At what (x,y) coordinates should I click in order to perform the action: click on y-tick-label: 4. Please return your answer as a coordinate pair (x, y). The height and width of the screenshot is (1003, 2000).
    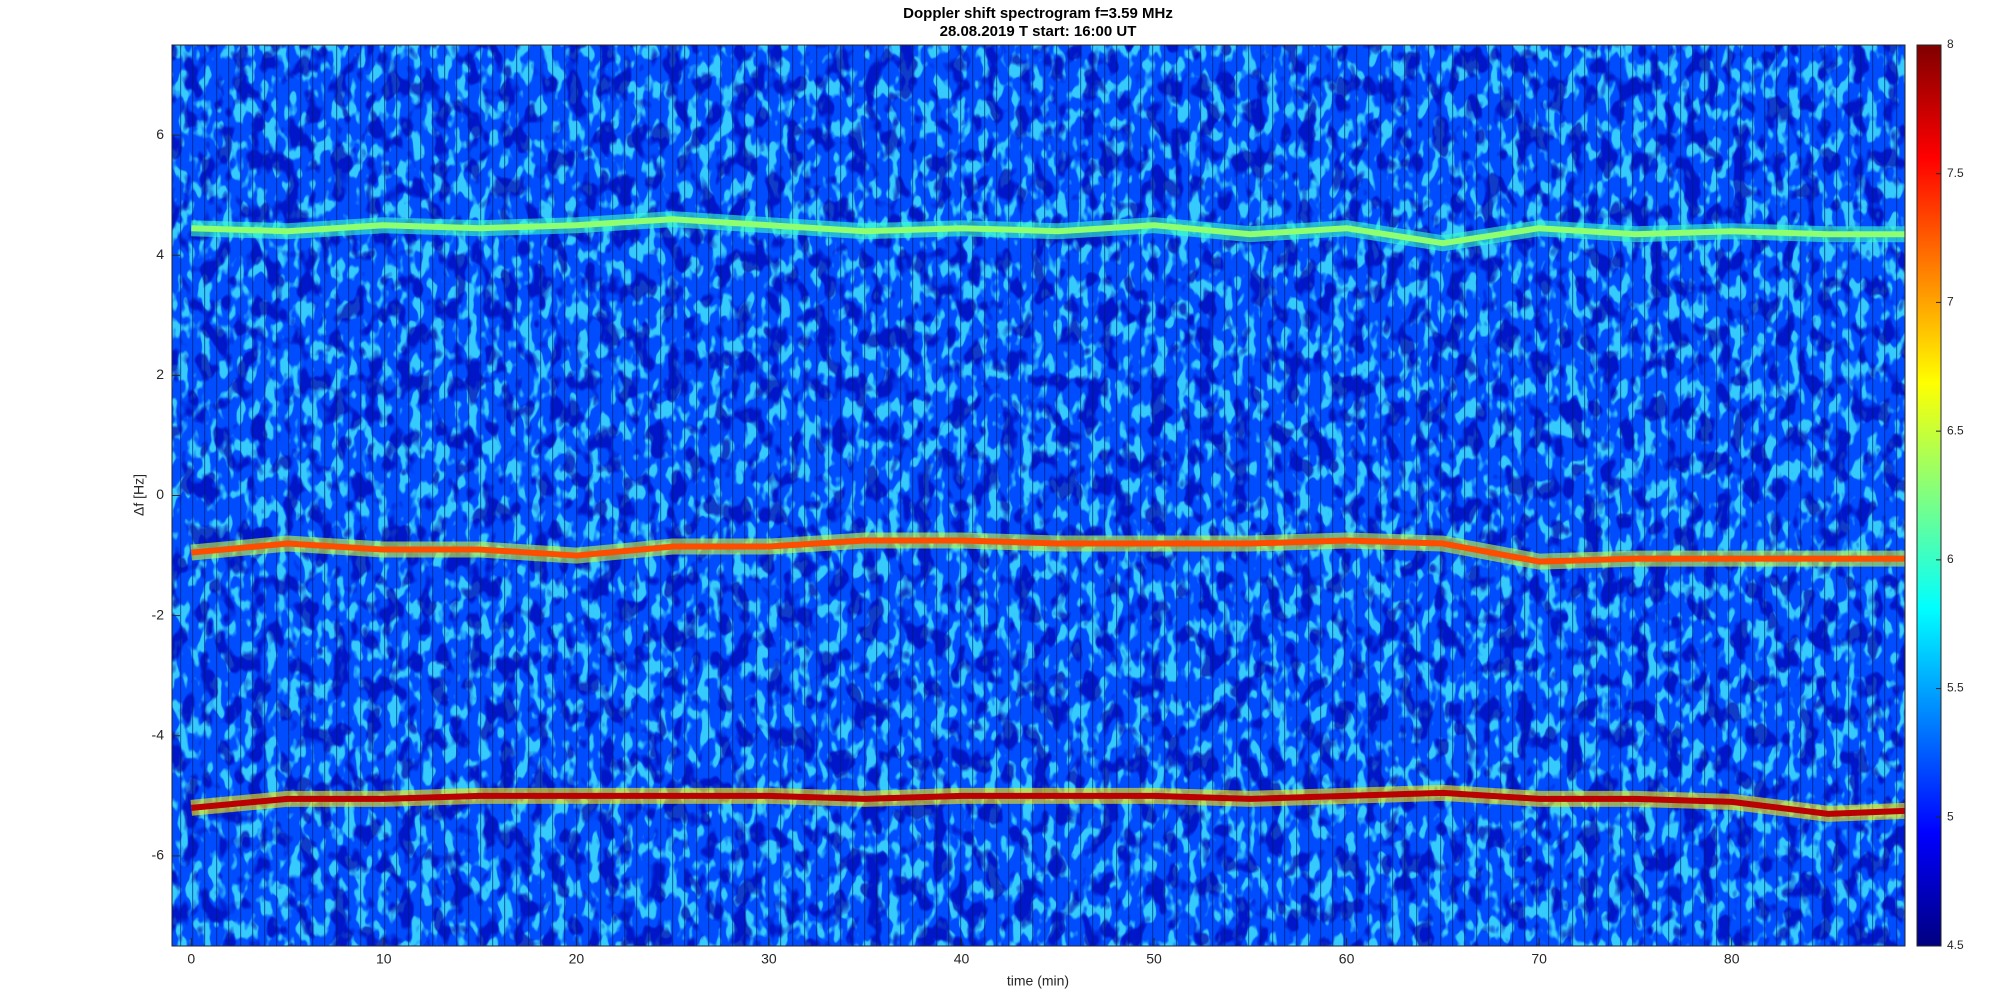
    Looking at the image, I should click on (160, 254).